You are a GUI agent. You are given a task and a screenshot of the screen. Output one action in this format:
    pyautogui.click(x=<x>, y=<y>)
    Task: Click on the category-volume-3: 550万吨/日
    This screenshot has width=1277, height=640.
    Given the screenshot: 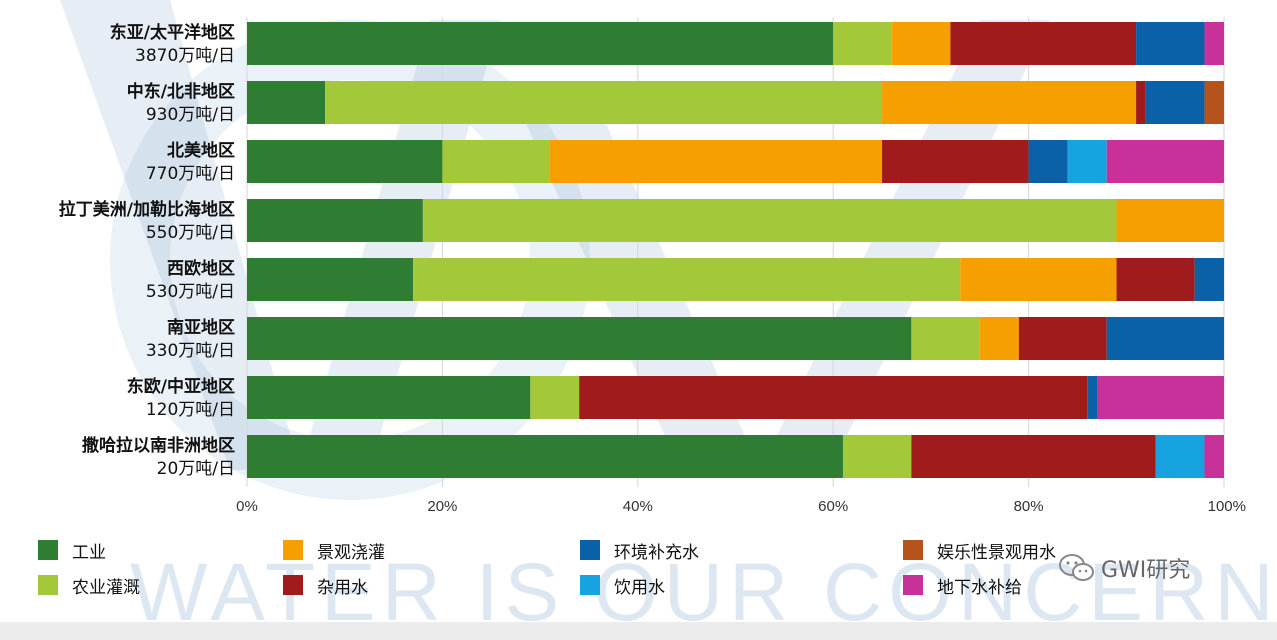 What is the action you would take?
    pyautogui.click(x=190, y=233)
    